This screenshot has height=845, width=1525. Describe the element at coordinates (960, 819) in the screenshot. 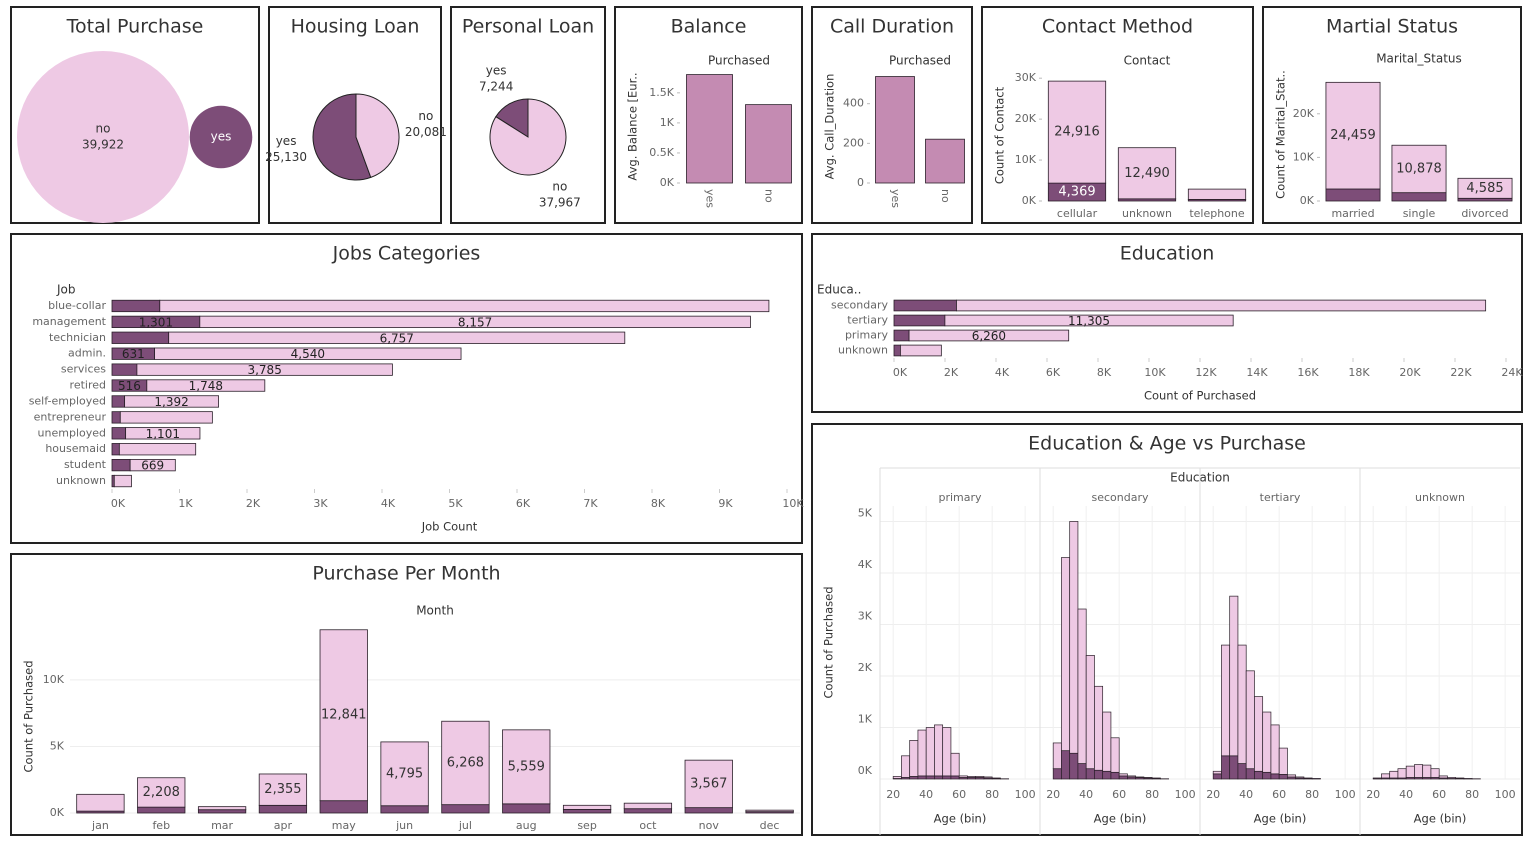

I see `x-axis-label: Age (bin)` at that location.